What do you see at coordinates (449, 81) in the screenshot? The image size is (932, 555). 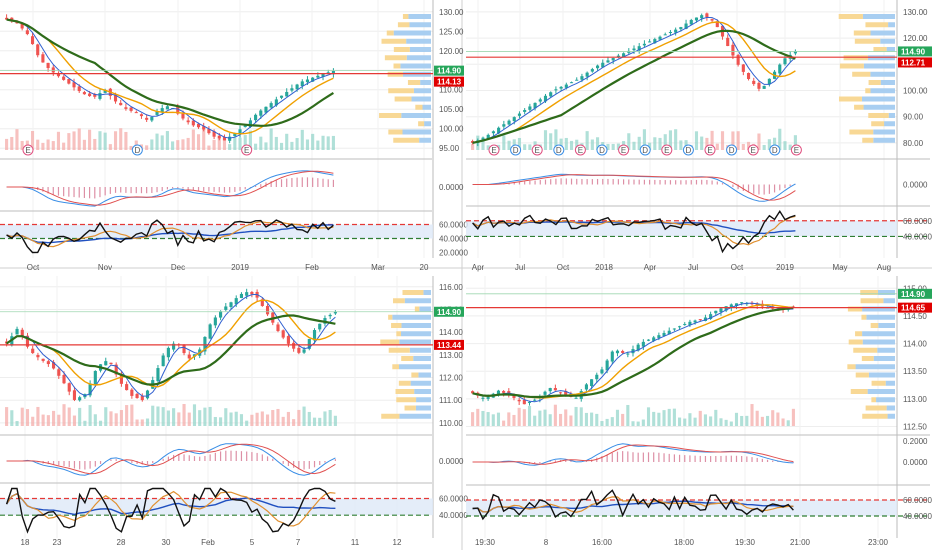 I see `level-price-tag` at bounding box center [449, 81].